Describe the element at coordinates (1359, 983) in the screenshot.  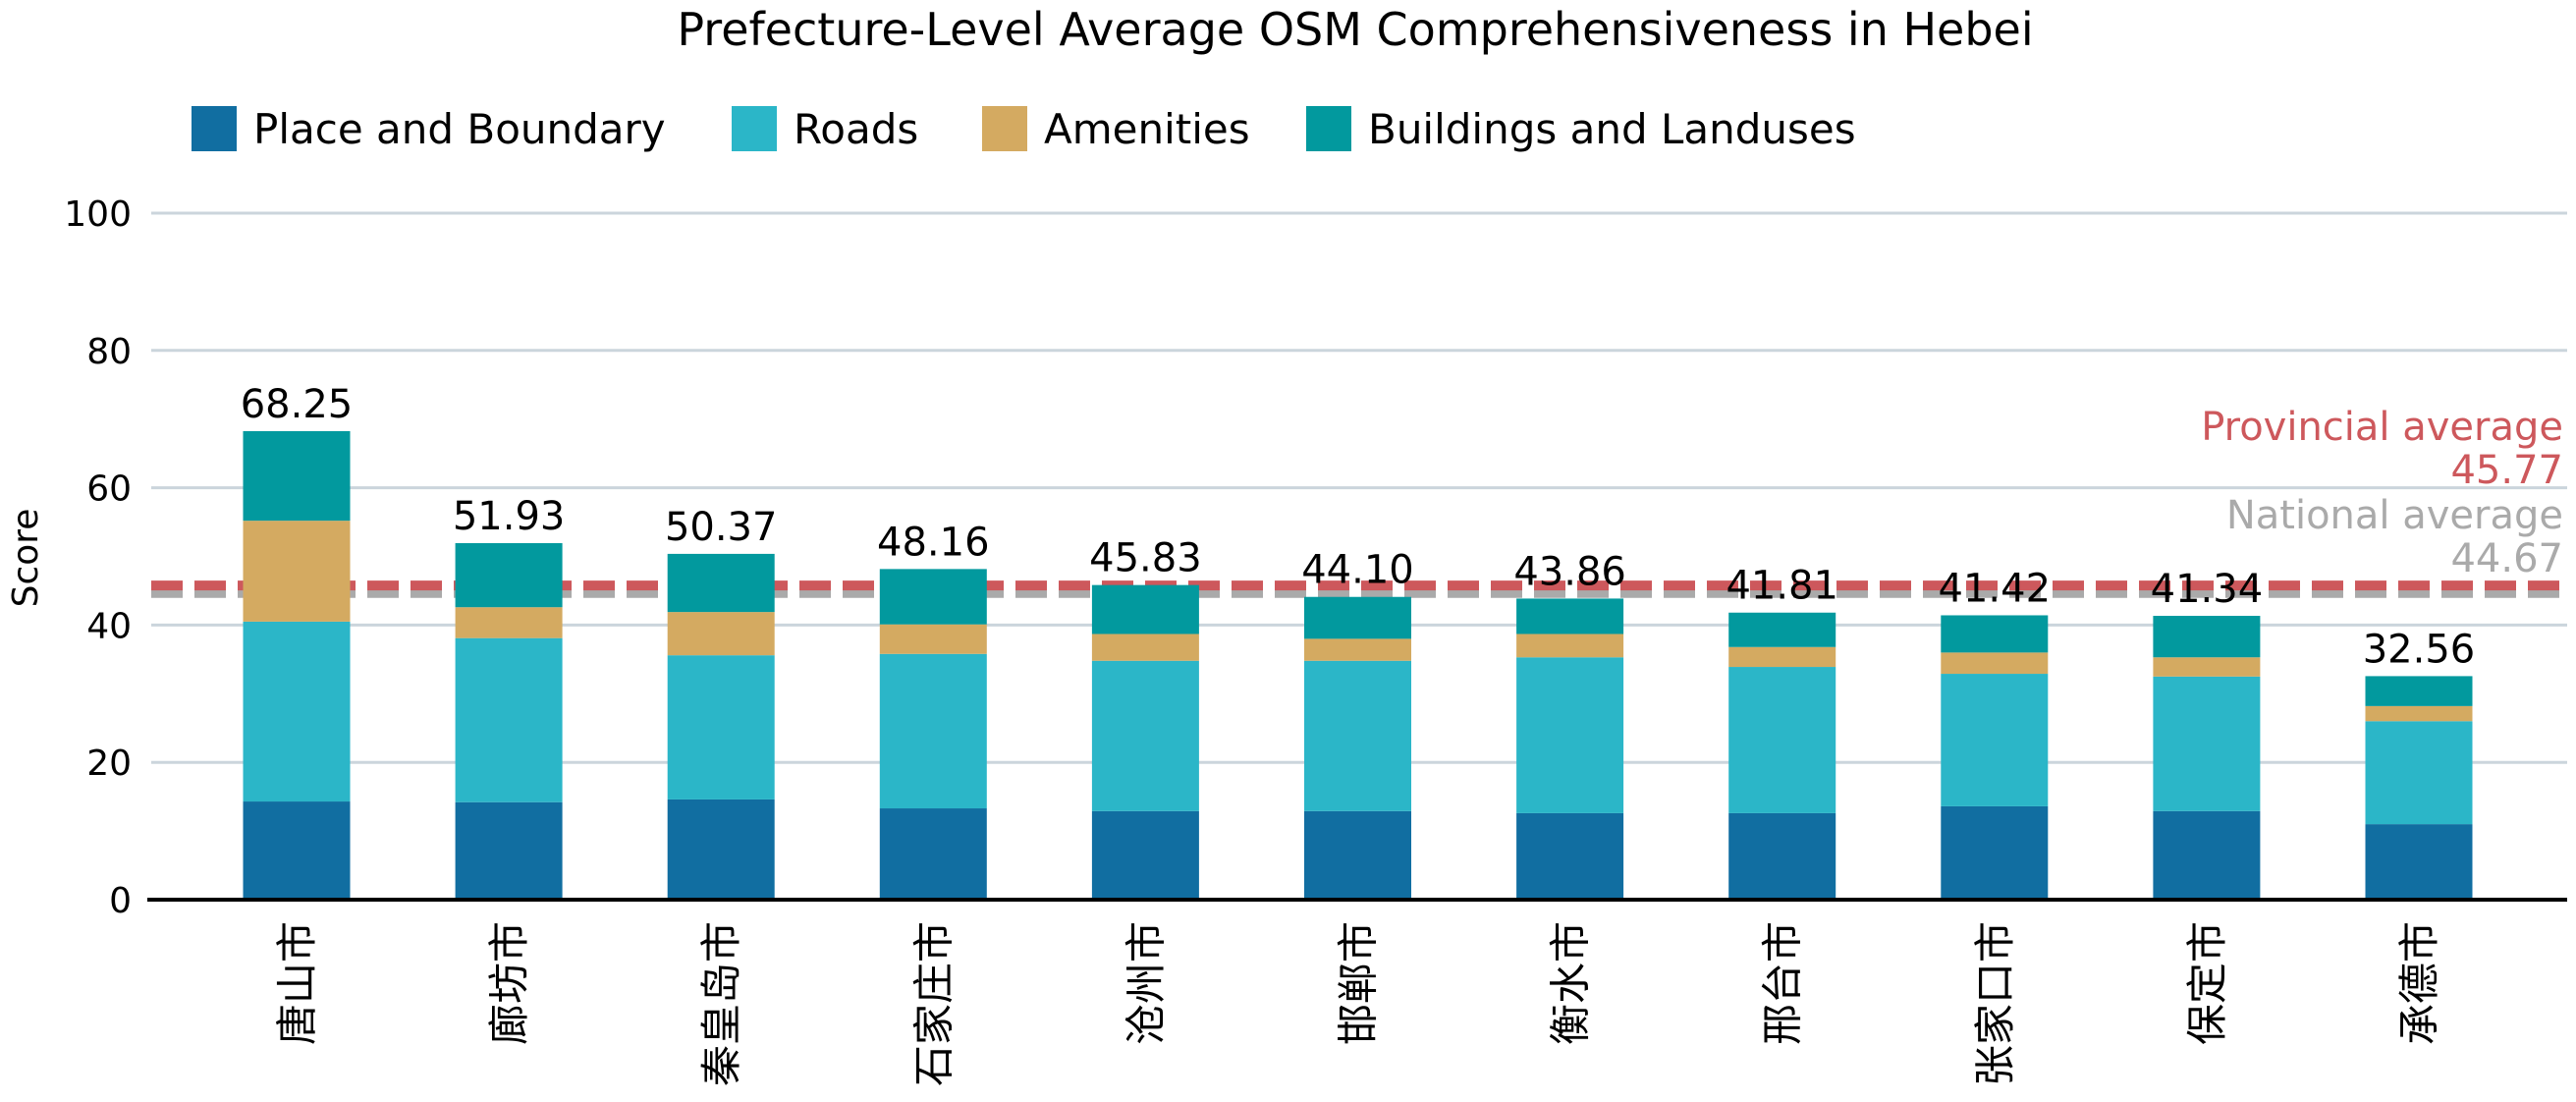
I see `x-tick-label: 邯郸市` at that location.